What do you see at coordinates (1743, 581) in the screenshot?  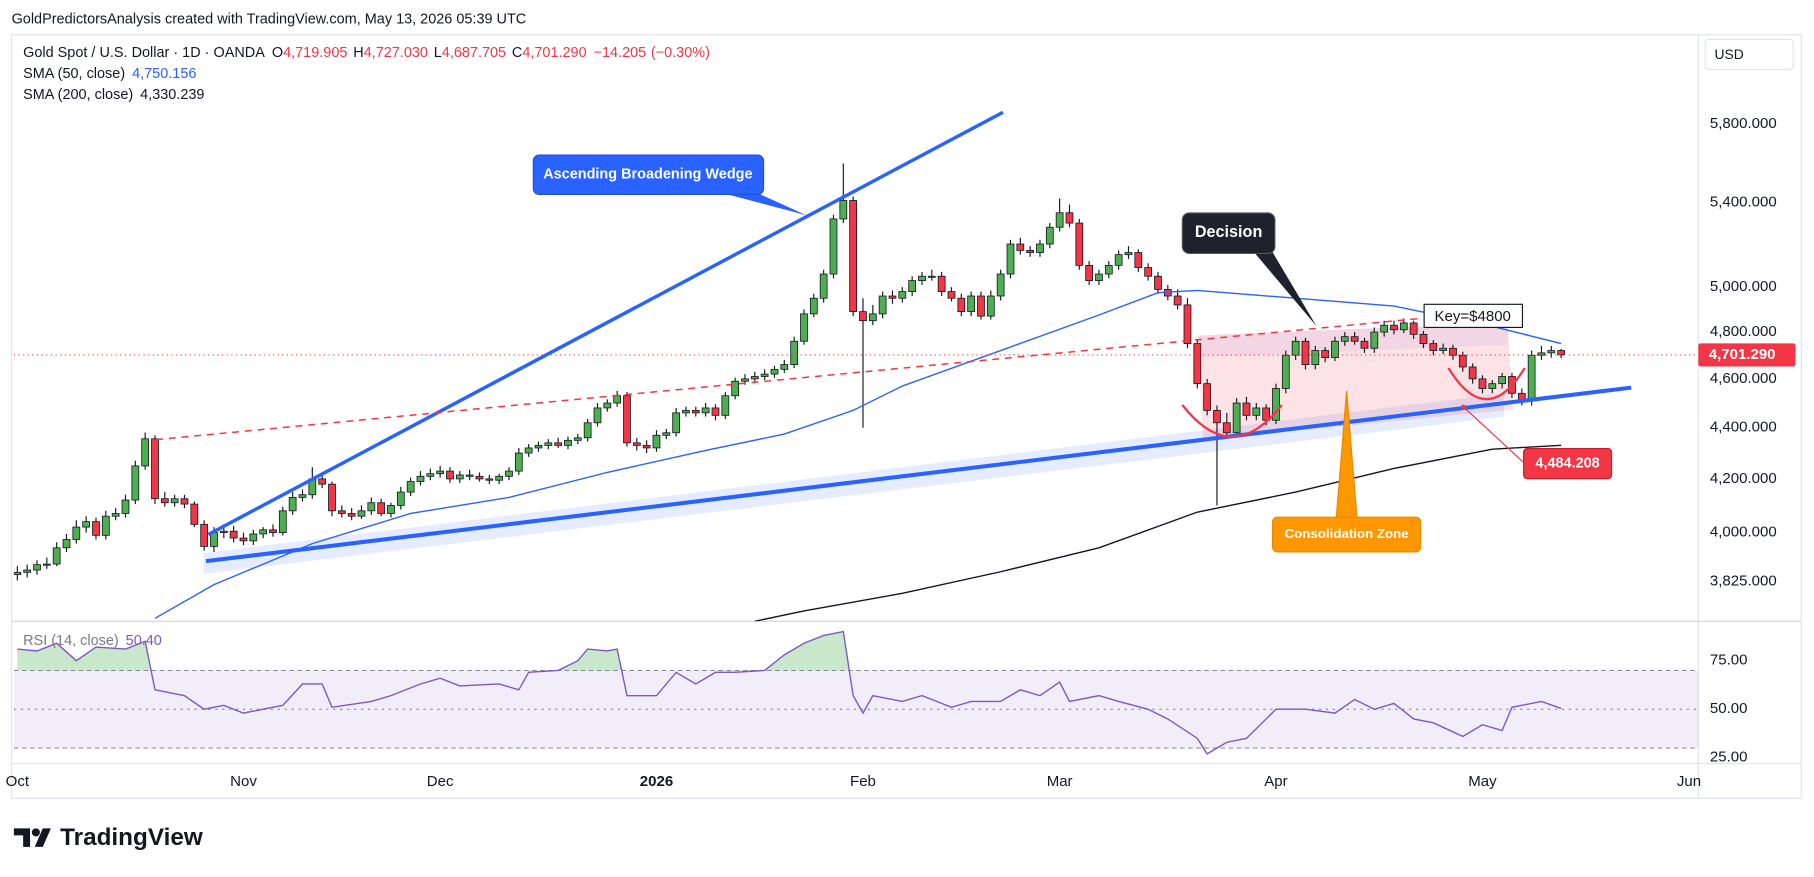 I see `y-tick-label: 3,825.000` at bounding box center [1743, 581].